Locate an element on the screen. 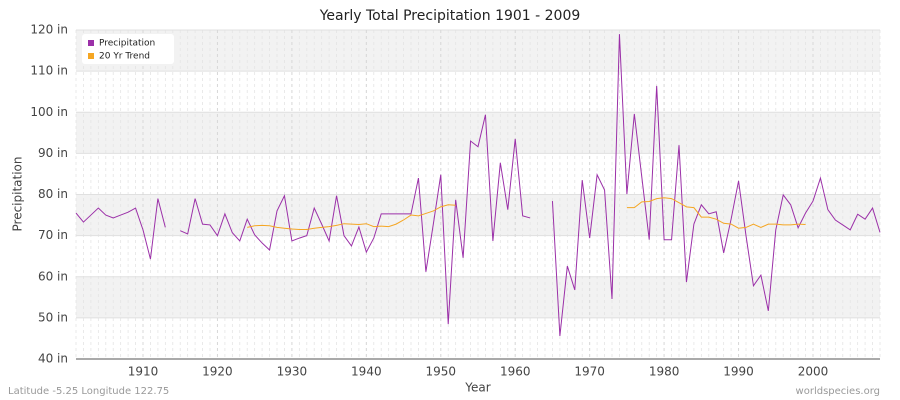 This screenshot has height=400, width=900. y-tick-label: 70 in is located at coordinates (53, 235).